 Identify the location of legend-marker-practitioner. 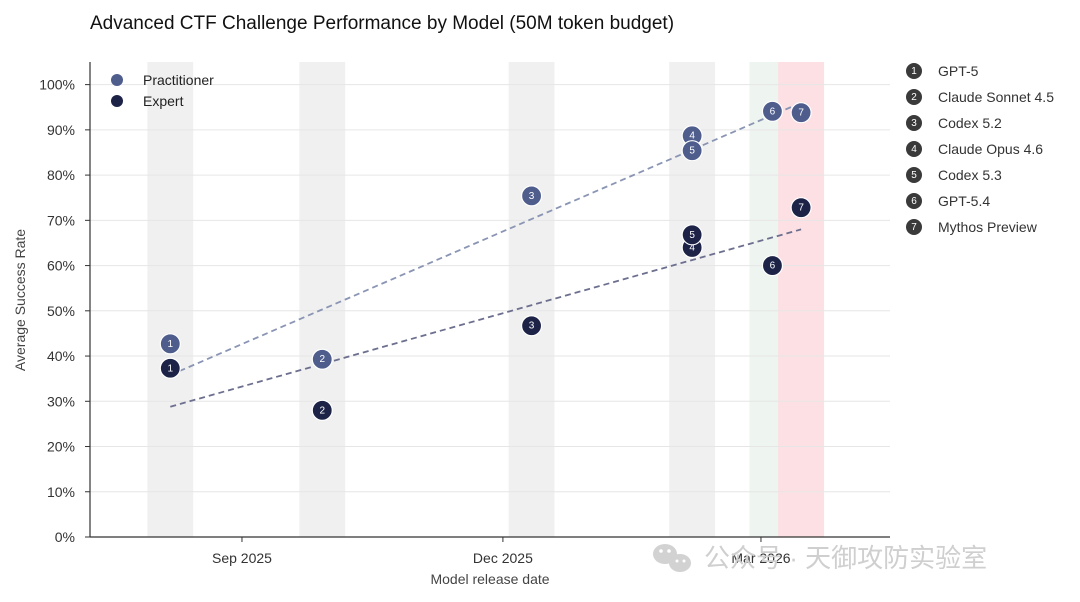
(117, 80).